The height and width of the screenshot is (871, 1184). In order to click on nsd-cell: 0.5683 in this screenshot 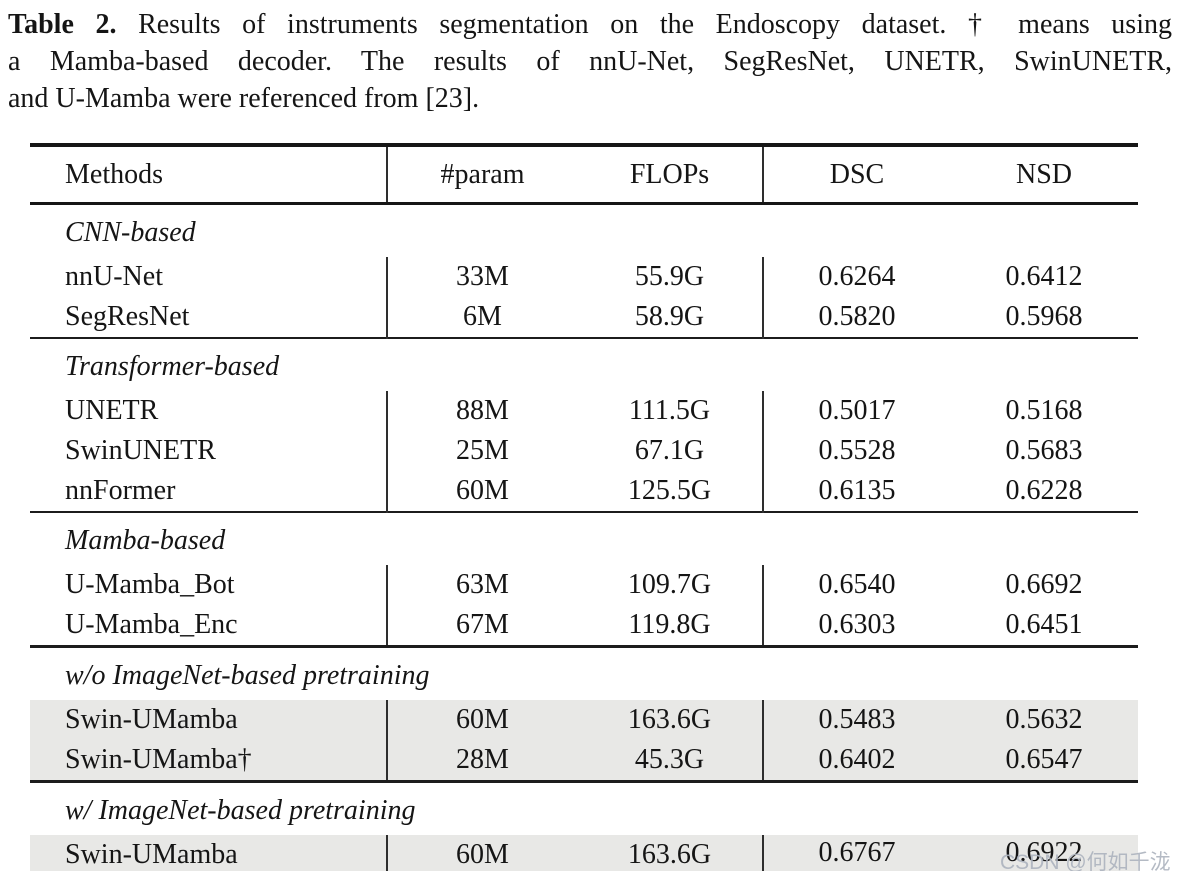, I will do `click(1044, 450)`.